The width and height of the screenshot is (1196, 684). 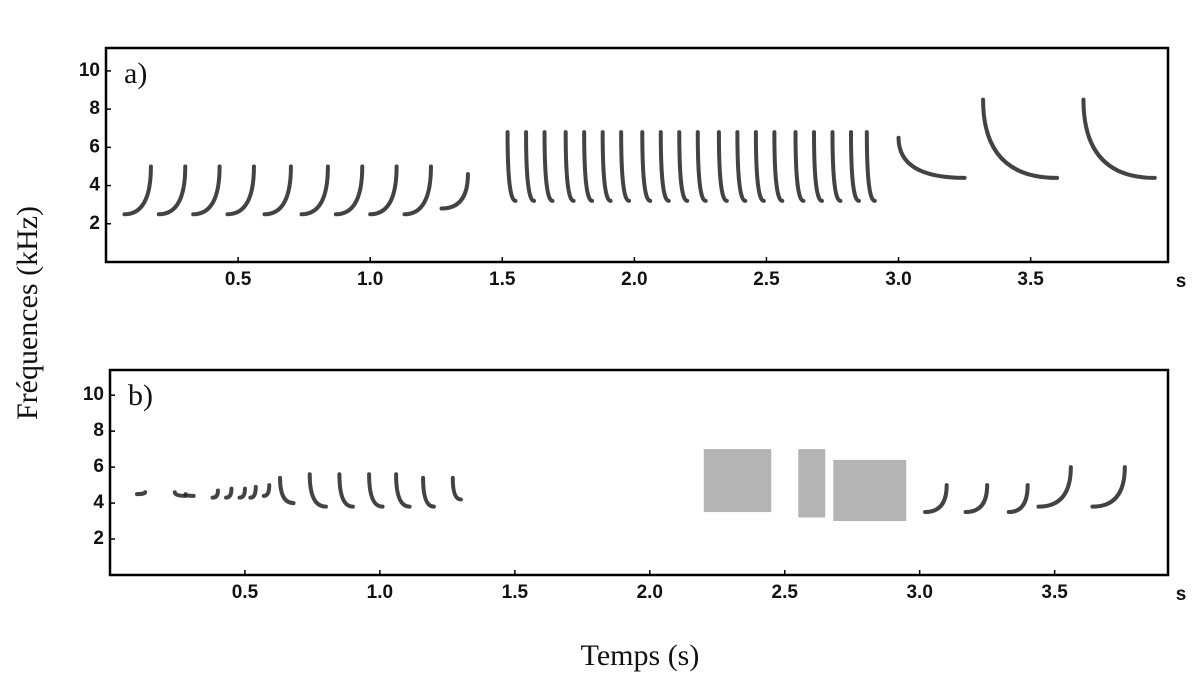 I want to click on x-axis-label: Temps (s), so click(x=640, y=655).